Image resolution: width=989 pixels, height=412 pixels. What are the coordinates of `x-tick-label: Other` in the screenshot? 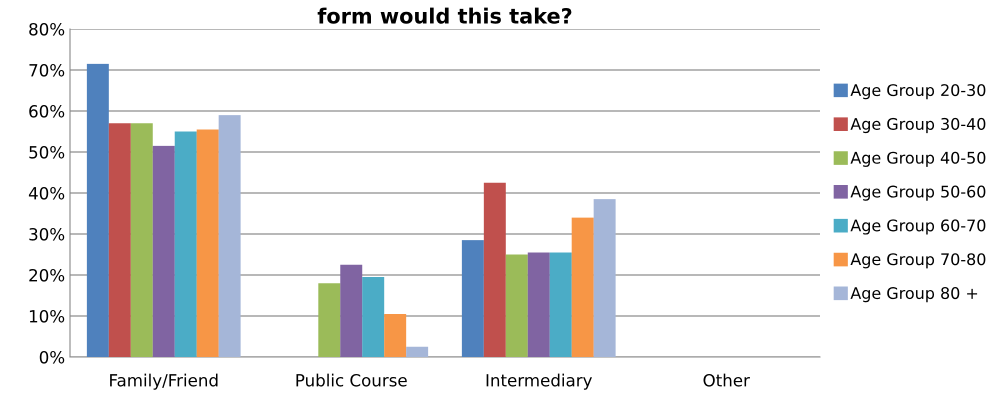 It's located at (727, 380).